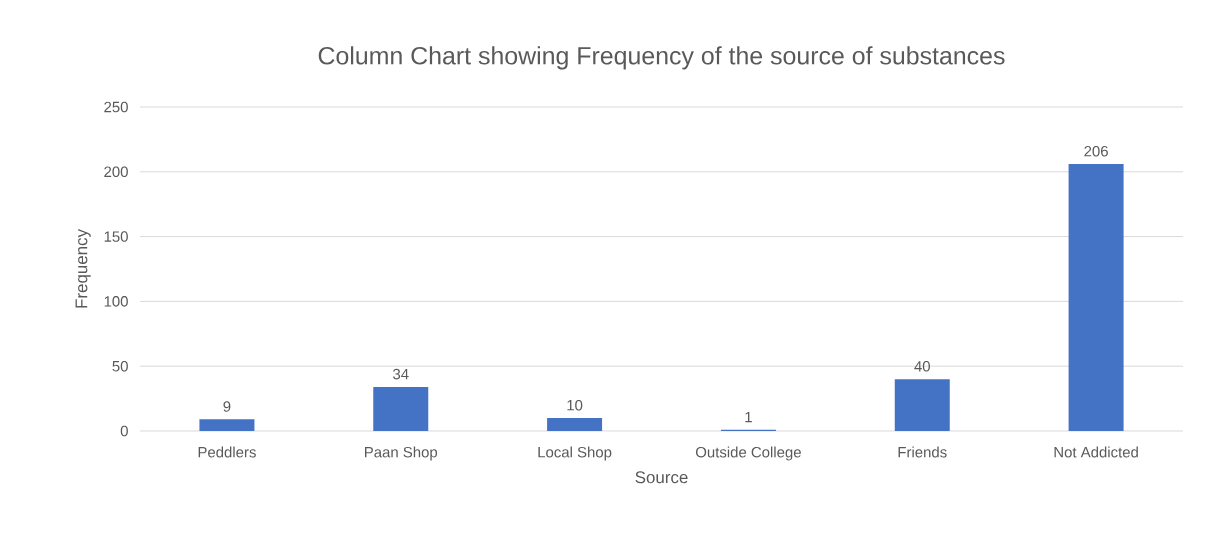 The image size is (1210, 544). I want to click on x-tick-label: Outside College, so click(748, 453).